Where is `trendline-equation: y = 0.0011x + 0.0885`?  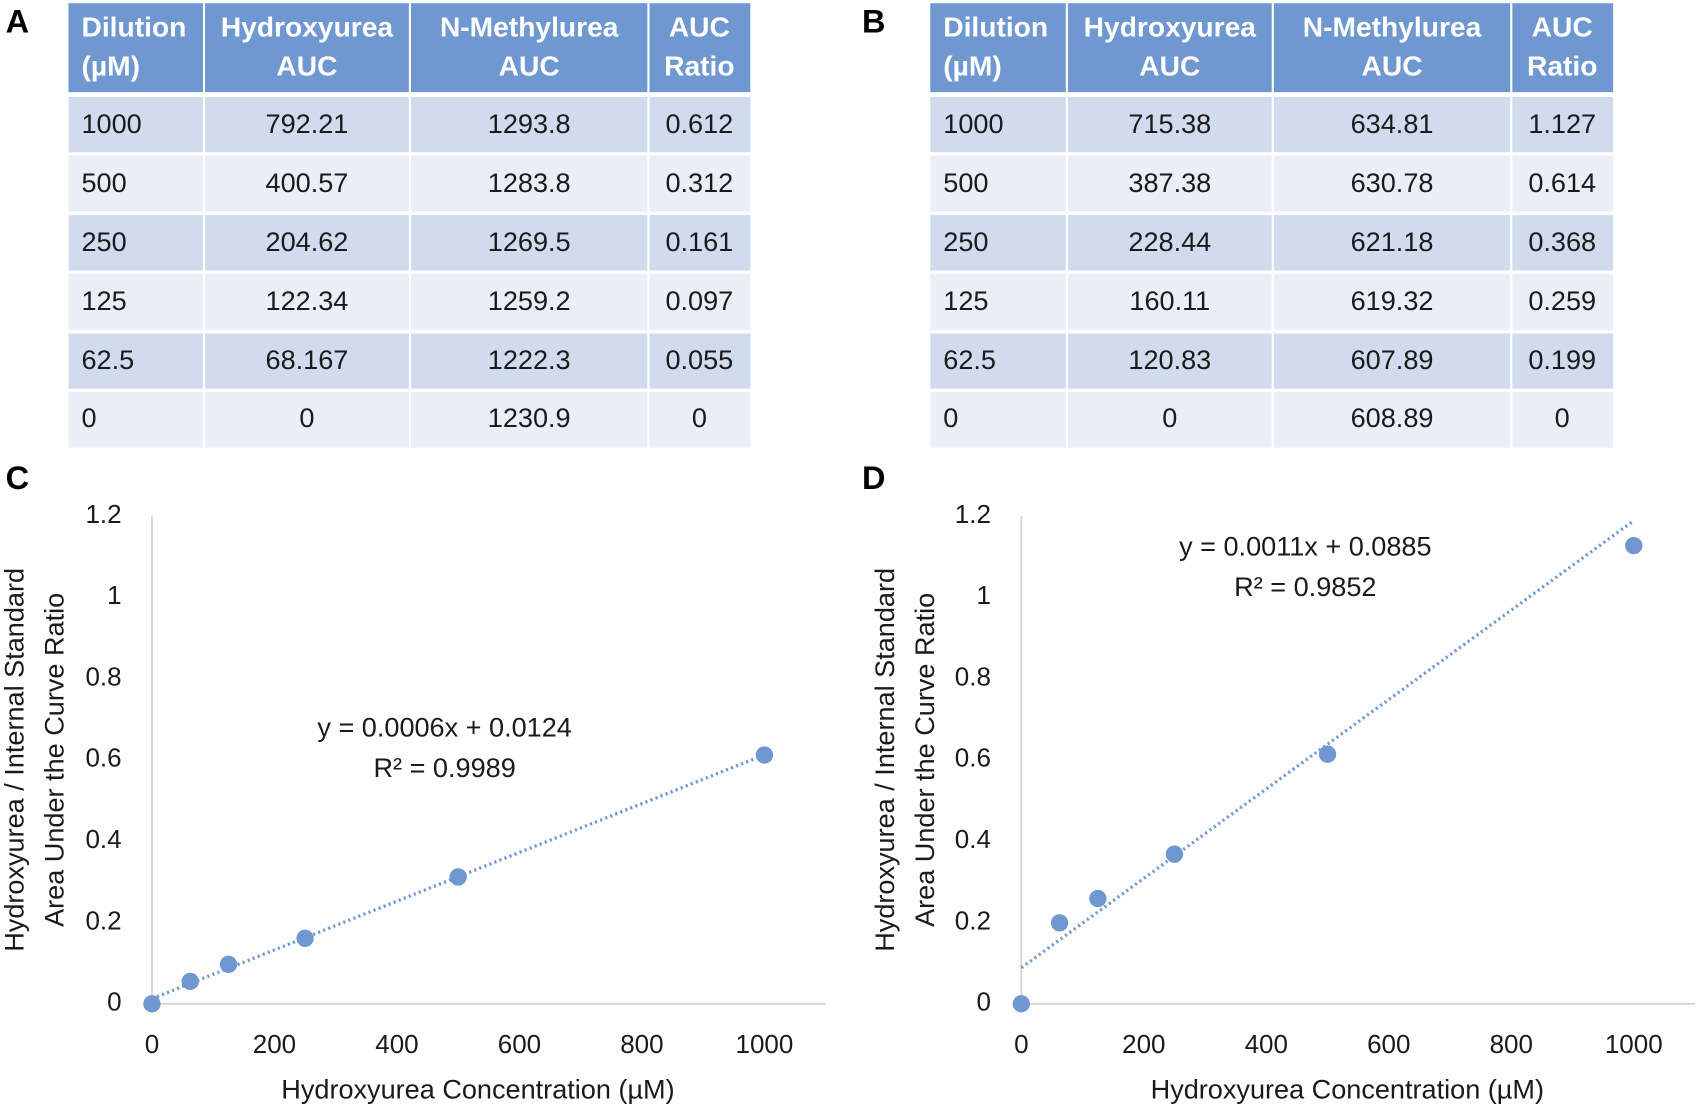 trendline-equation: y = 0.0011x + 0.0885 is located at coordinates (1305, 546).